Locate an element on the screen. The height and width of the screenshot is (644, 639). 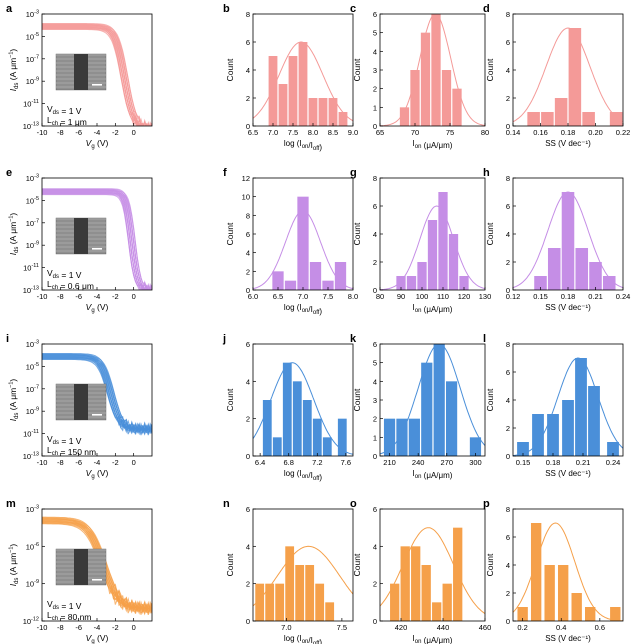
x-tick-label: 6.4 is located at coordinates (260, 462).